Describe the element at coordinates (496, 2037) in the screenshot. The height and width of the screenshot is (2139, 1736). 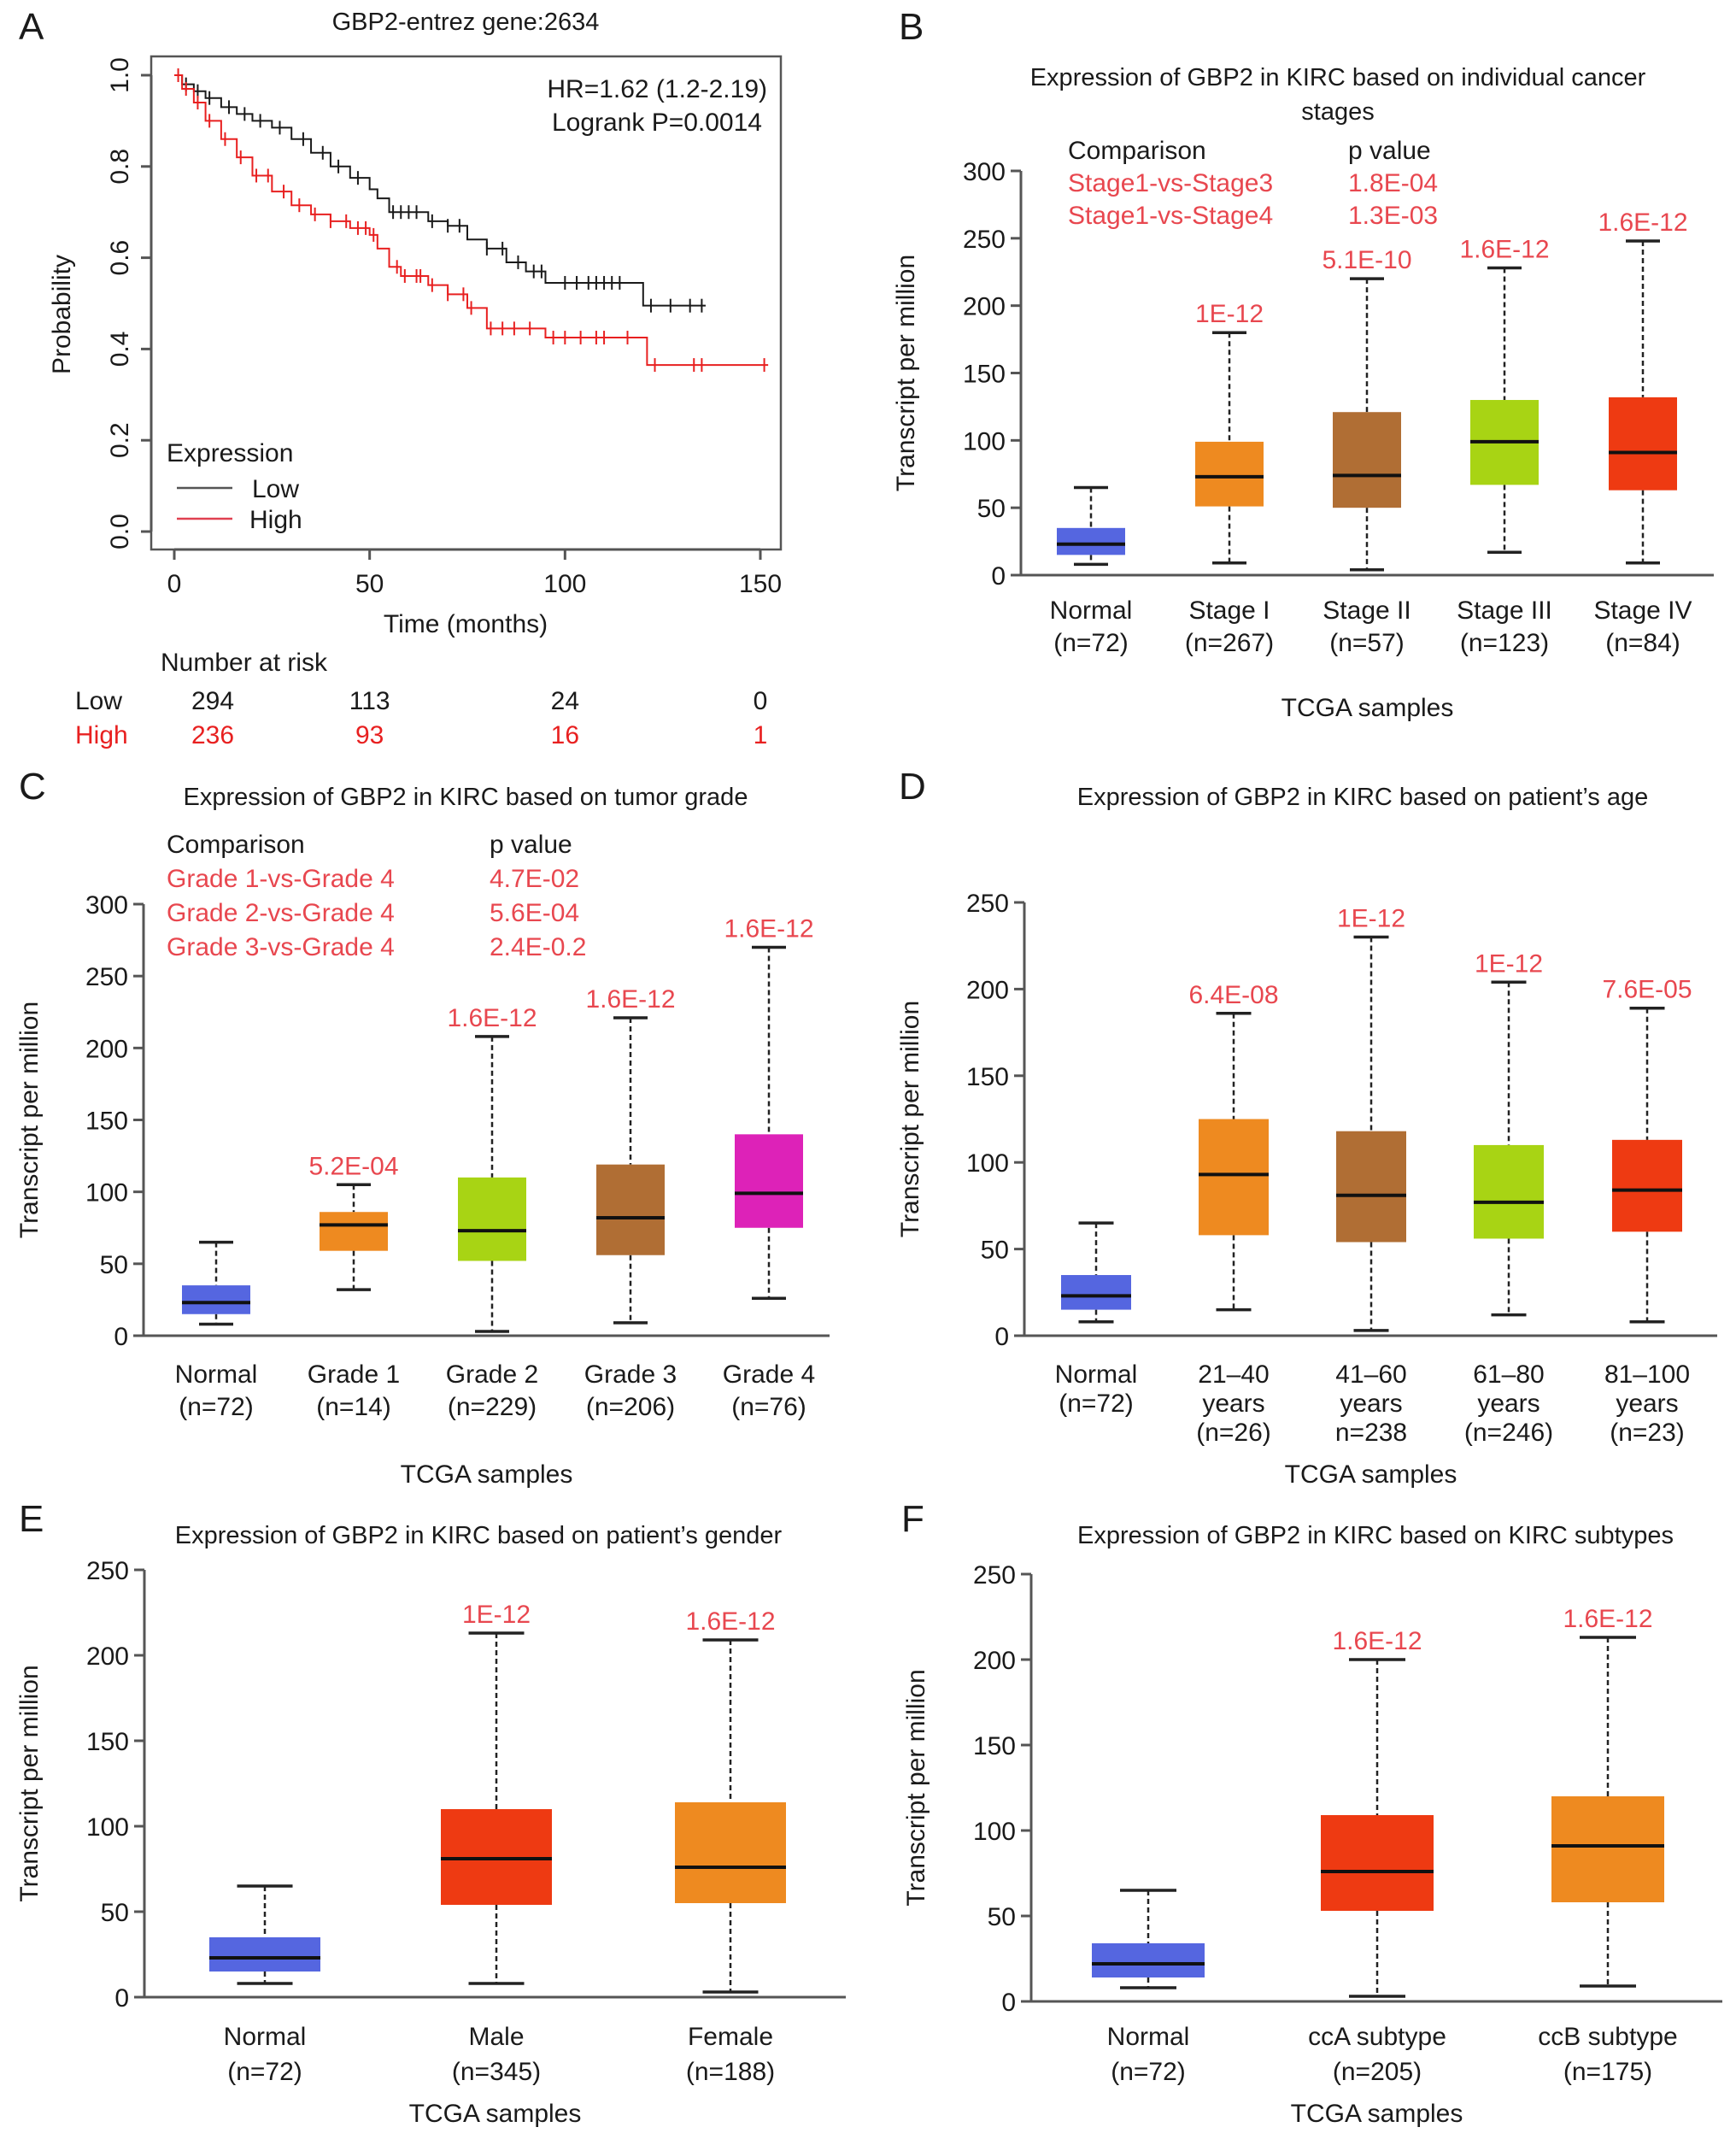
I see `category-label: Male` at that location.